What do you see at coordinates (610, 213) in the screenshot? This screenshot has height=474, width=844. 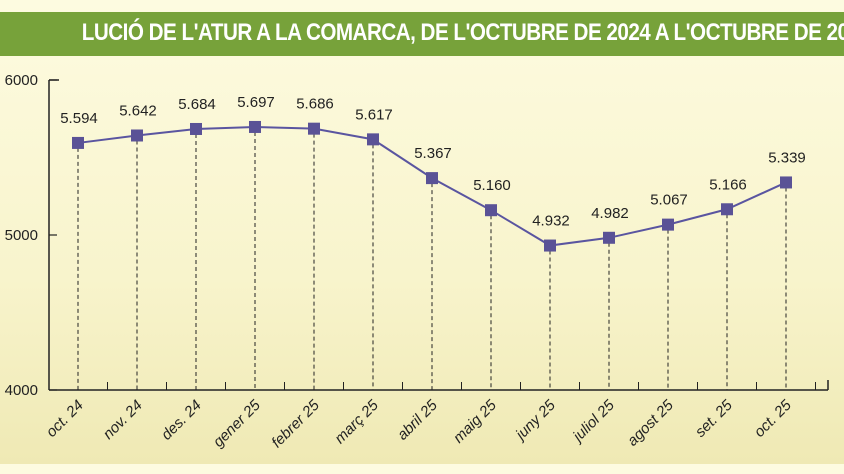 I see `data-label: 4.982` at bounding box center [610, 213].